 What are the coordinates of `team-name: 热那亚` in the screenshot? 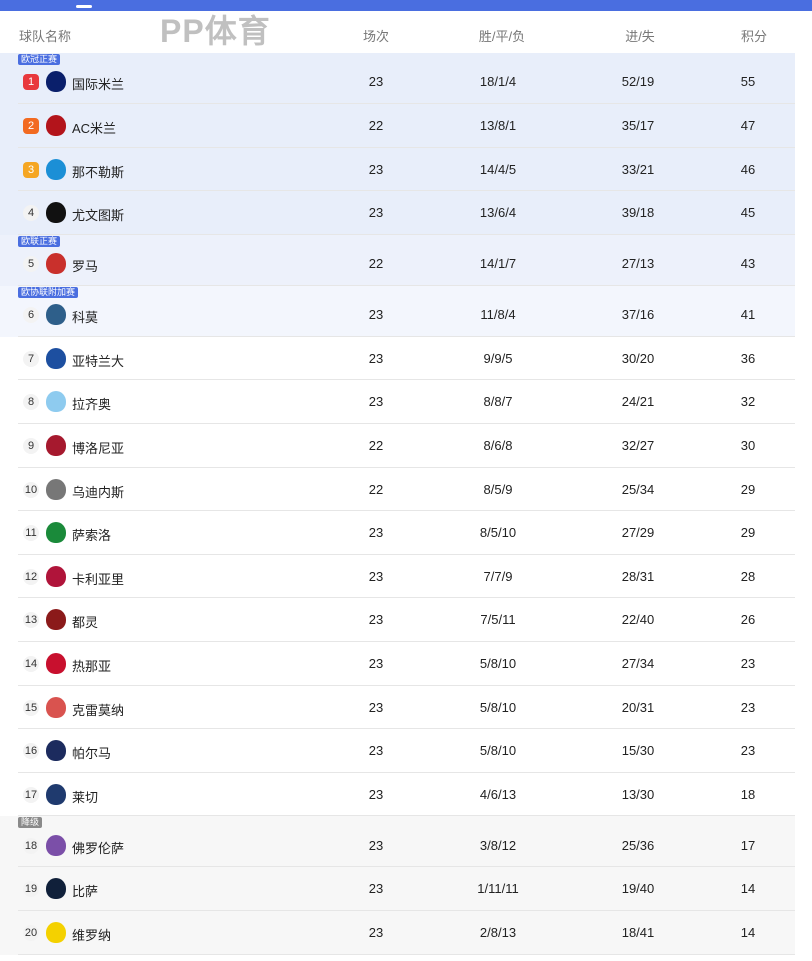 It's located at (92, 666).